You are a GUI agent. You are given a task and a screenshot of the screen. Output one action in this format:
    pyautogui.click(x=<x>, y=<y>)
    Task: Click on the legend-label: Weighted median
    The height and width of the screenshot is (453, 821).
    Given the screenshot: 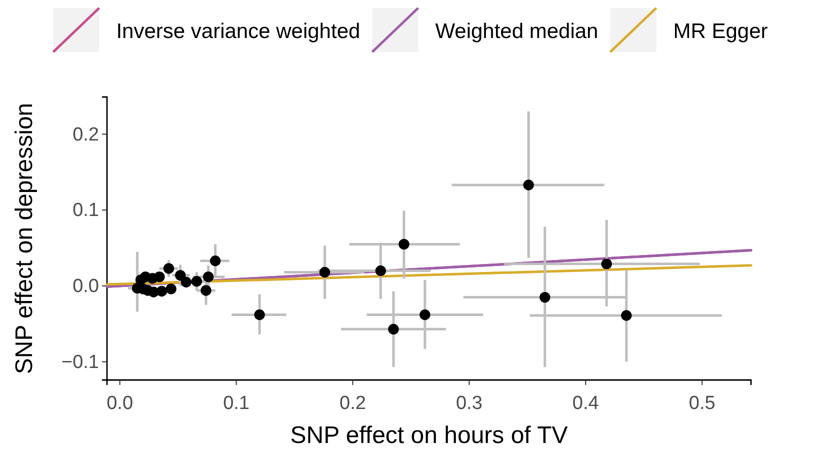 What is the action you would take?
    pyautogui.click(x=516, y=31)
    